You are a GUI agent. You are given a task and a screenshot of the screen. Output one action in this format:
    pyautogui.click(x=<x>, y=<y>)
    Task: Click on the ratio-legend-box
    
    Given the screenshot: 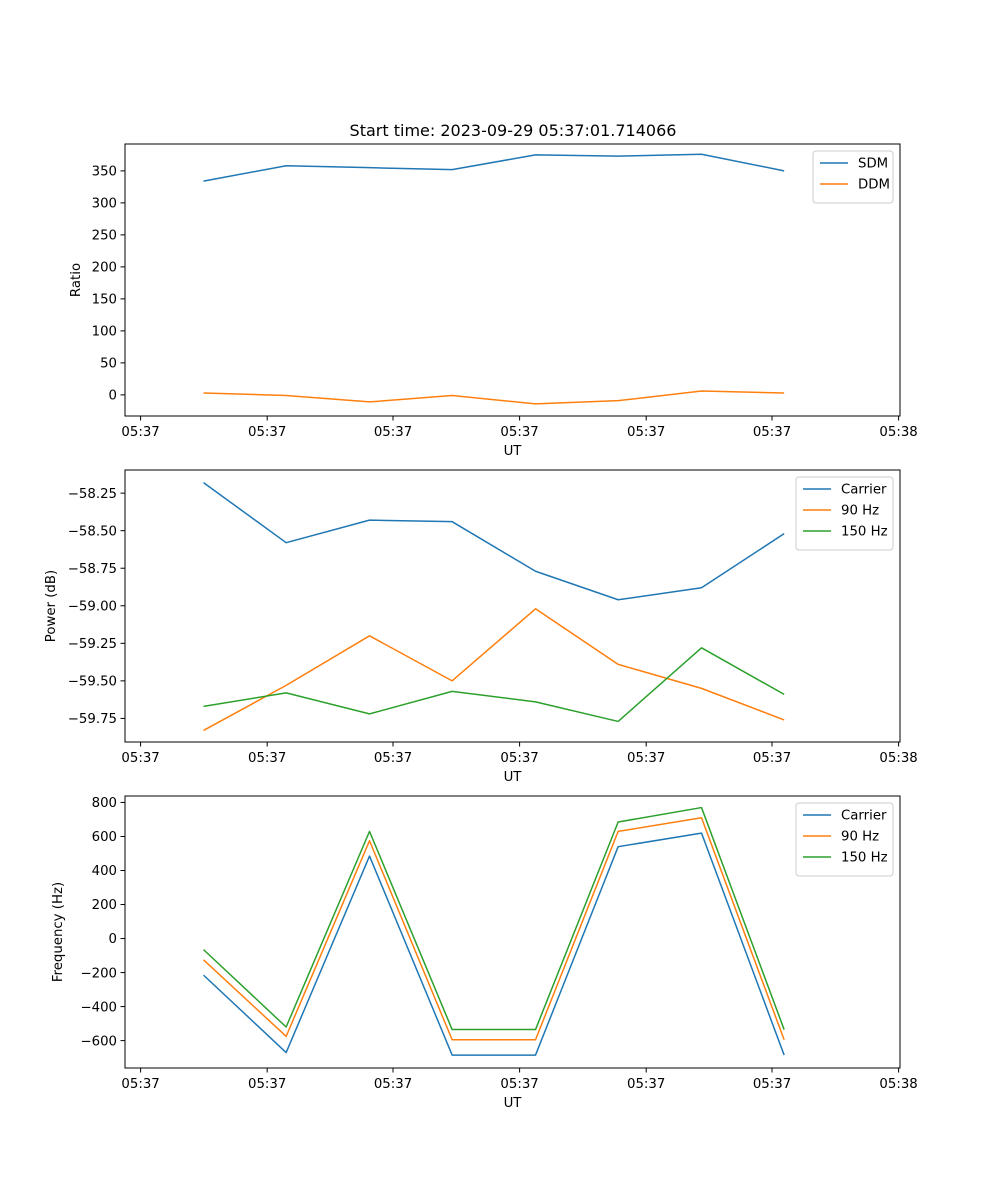 What is the action you would take?
    pyautogui.click(x=853, y=177)
    